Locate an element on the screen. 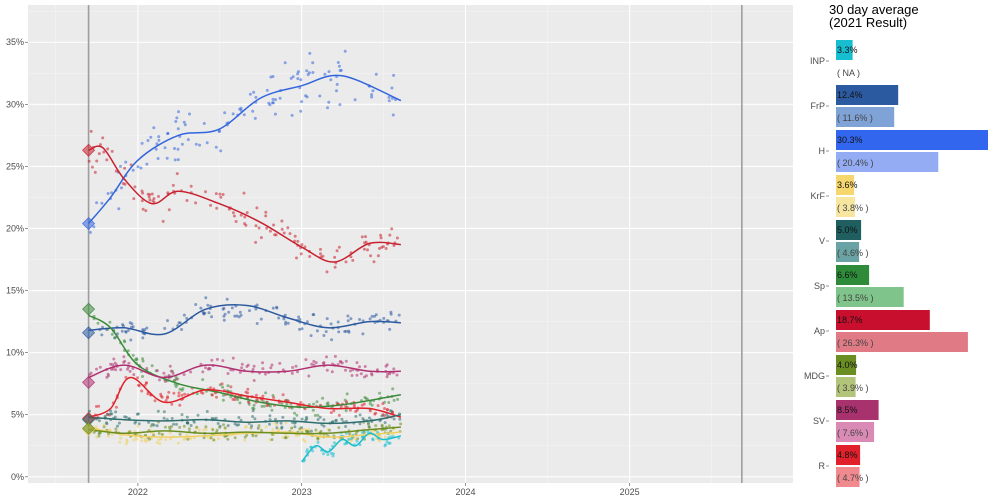  trend-line-inp is located at coordinates (351, 447).